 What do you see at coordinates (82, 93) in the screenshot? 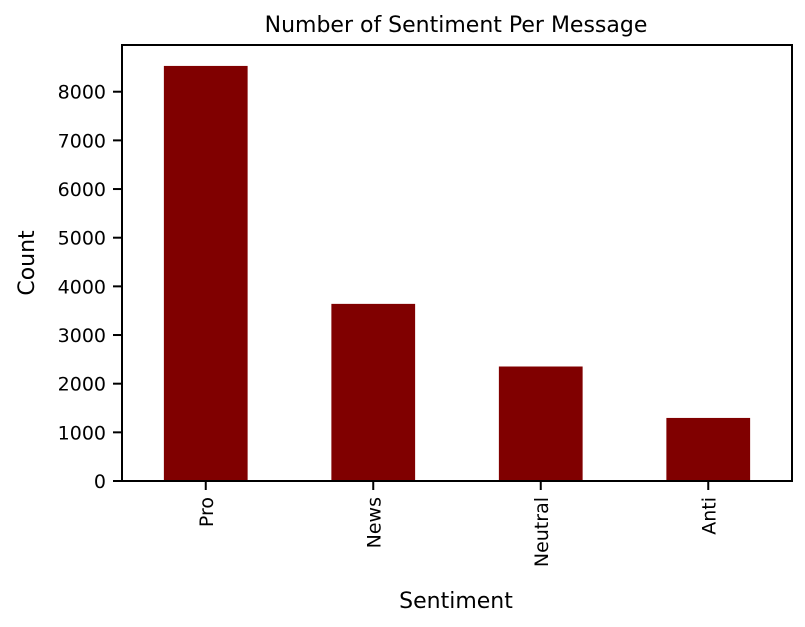
I see `y-tick-label: 8000` at bounding box center [82, 93].